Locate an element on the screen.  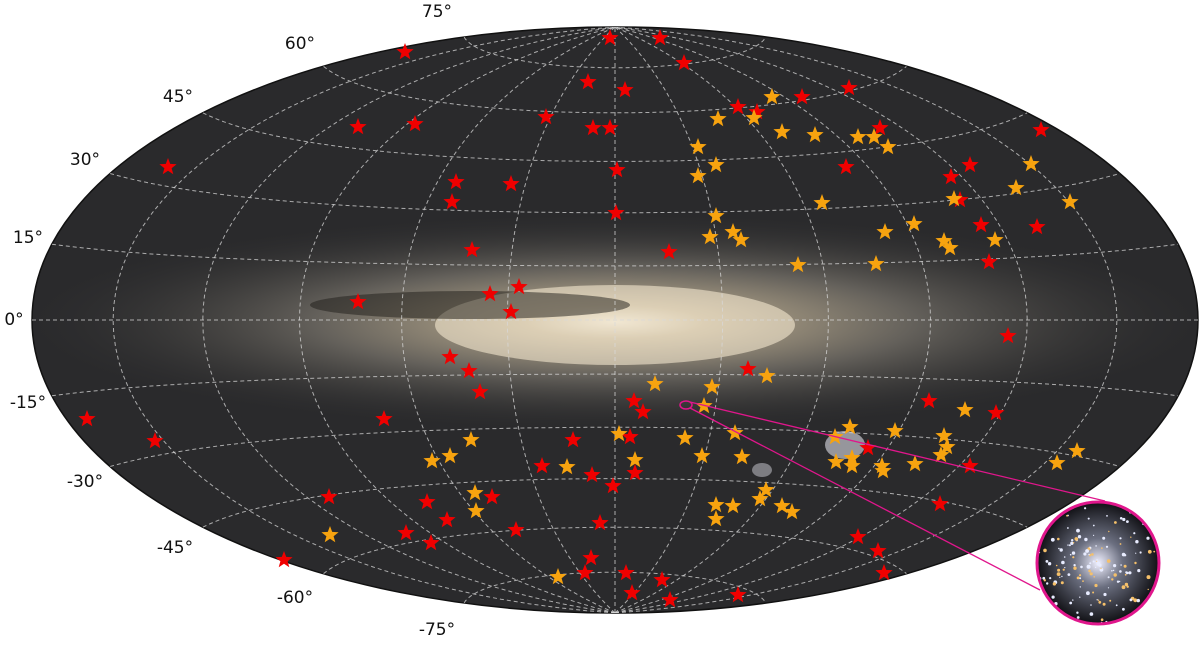
parallel is located at coordinates (615, 550).